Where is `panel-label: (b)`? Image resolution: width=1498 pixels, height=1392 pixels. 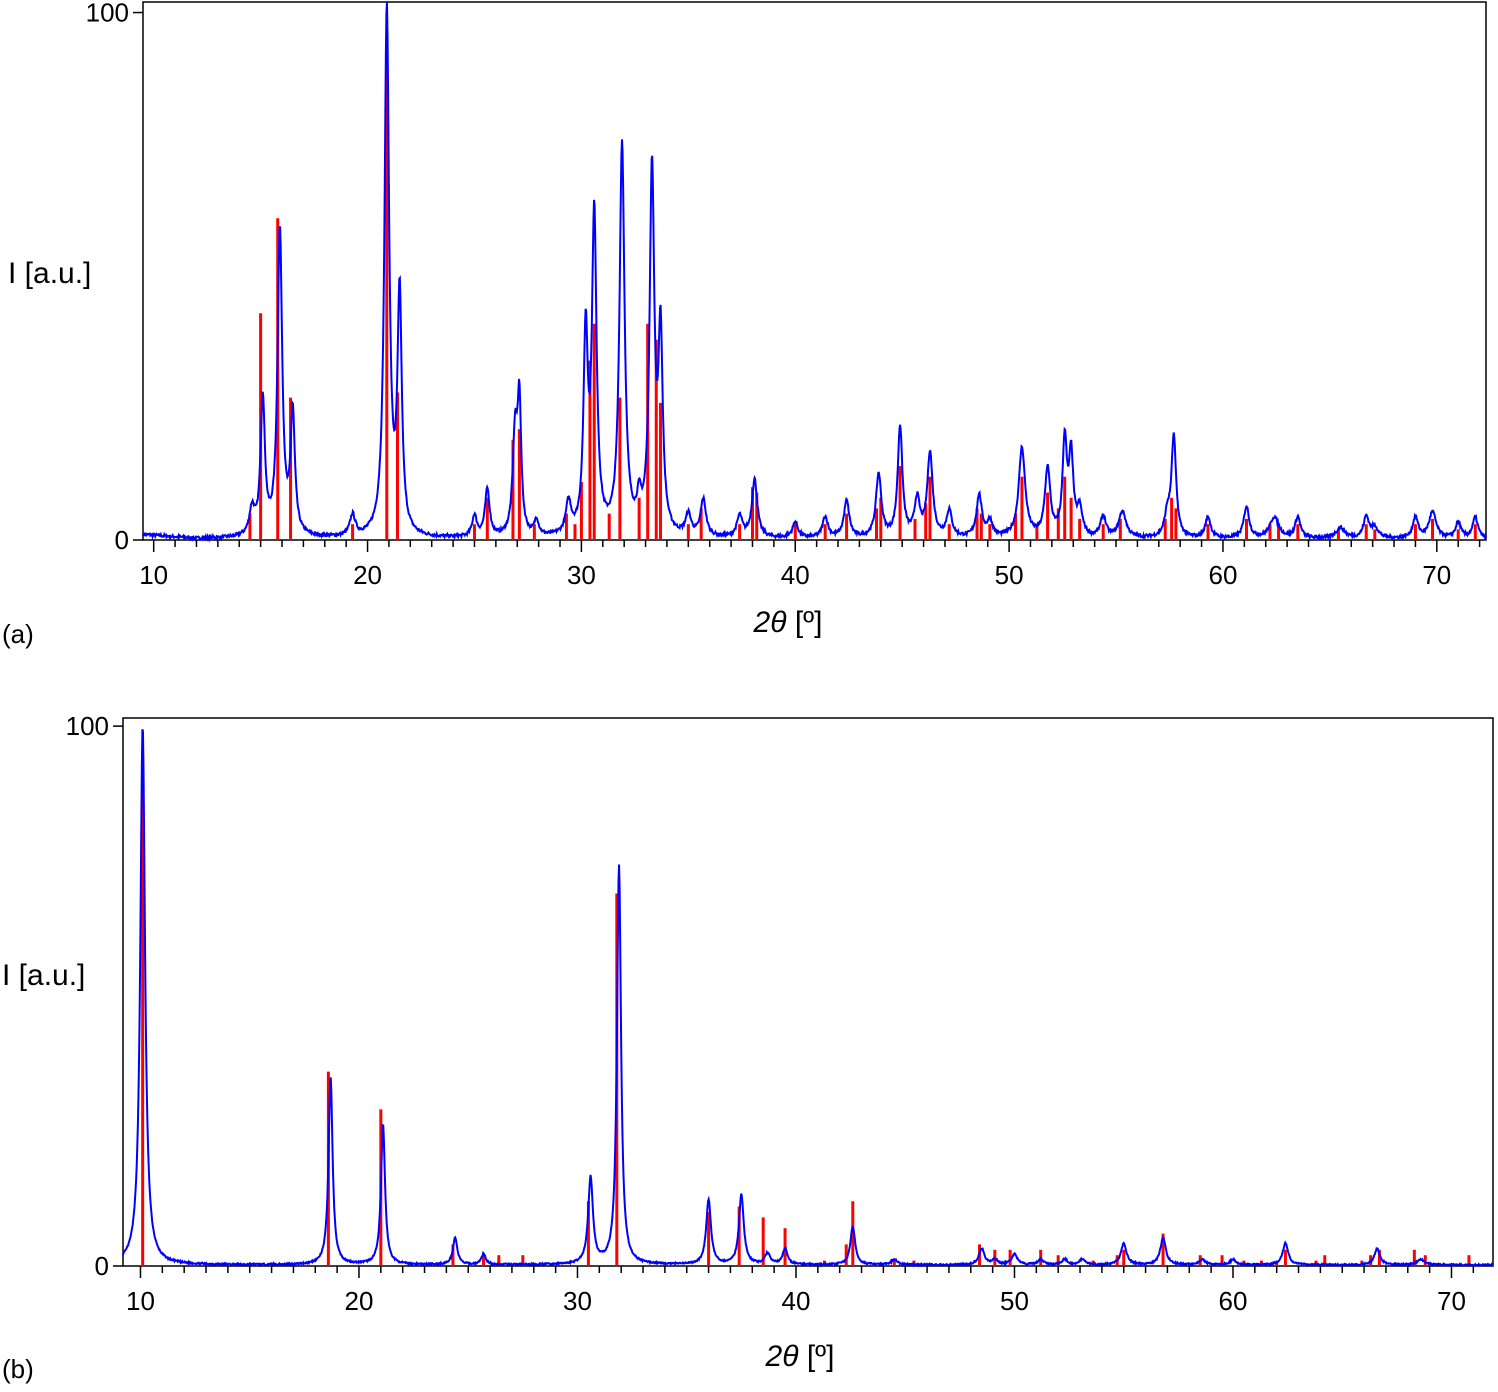 panel-label: (b) is located at coordinates (18, 1369).